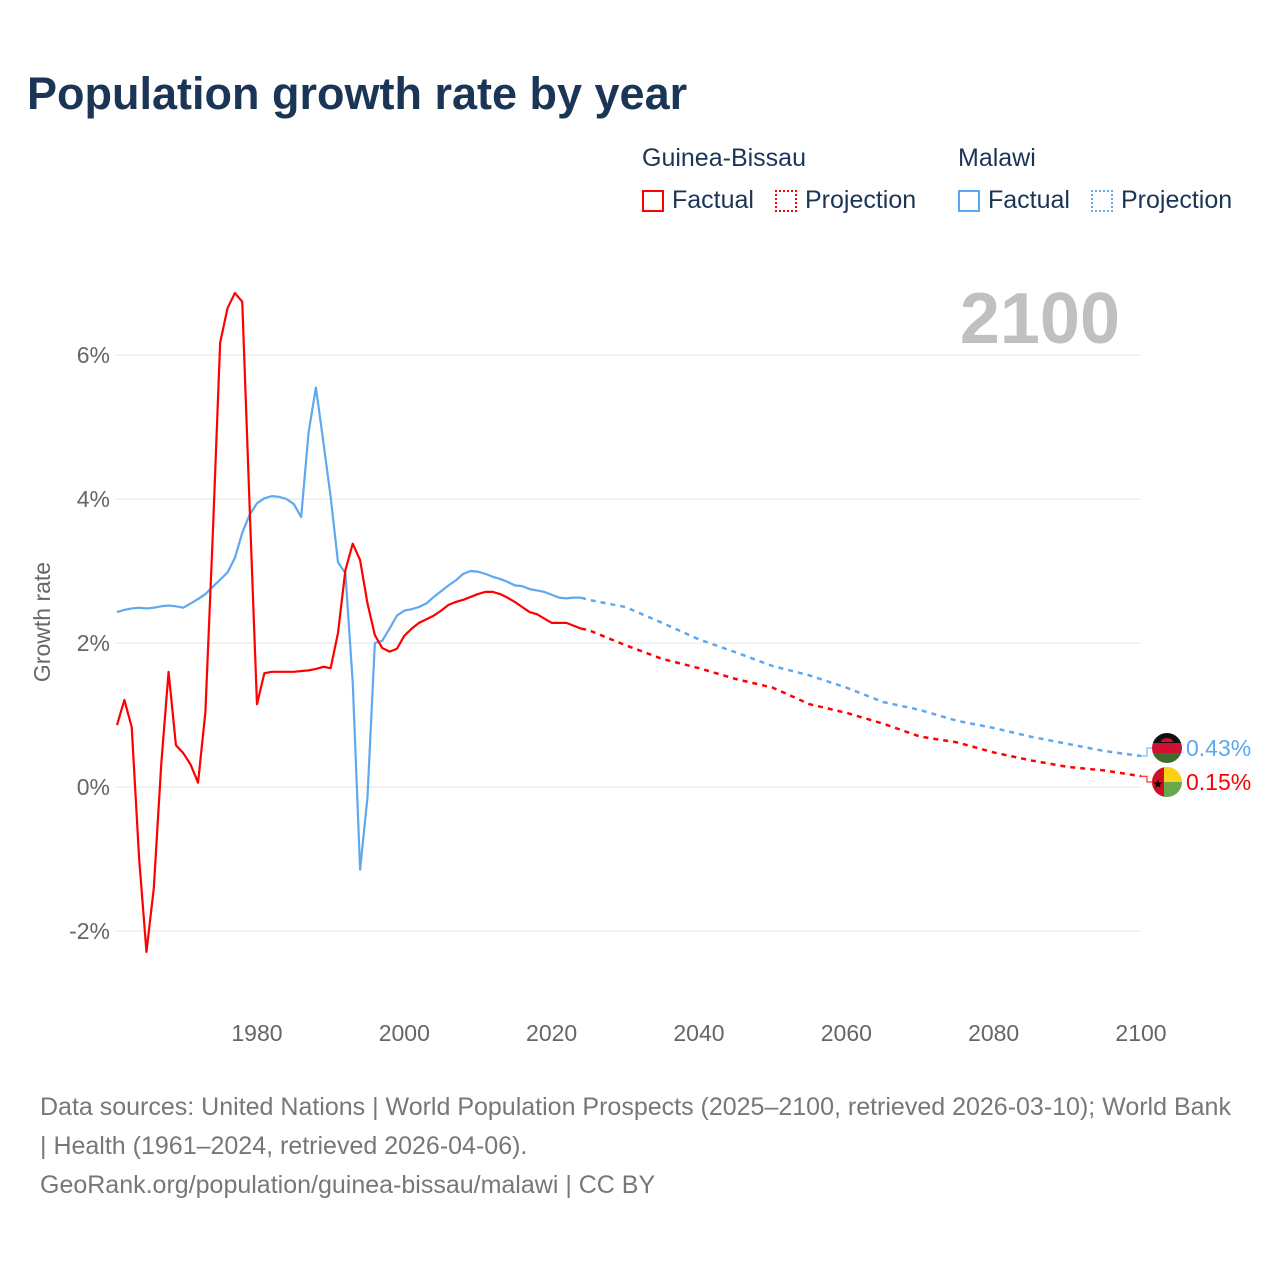 This screenshot has width=1280, height=1280. I want to click on legend-group-name: Guinea-Bissau, so click(724, 158).